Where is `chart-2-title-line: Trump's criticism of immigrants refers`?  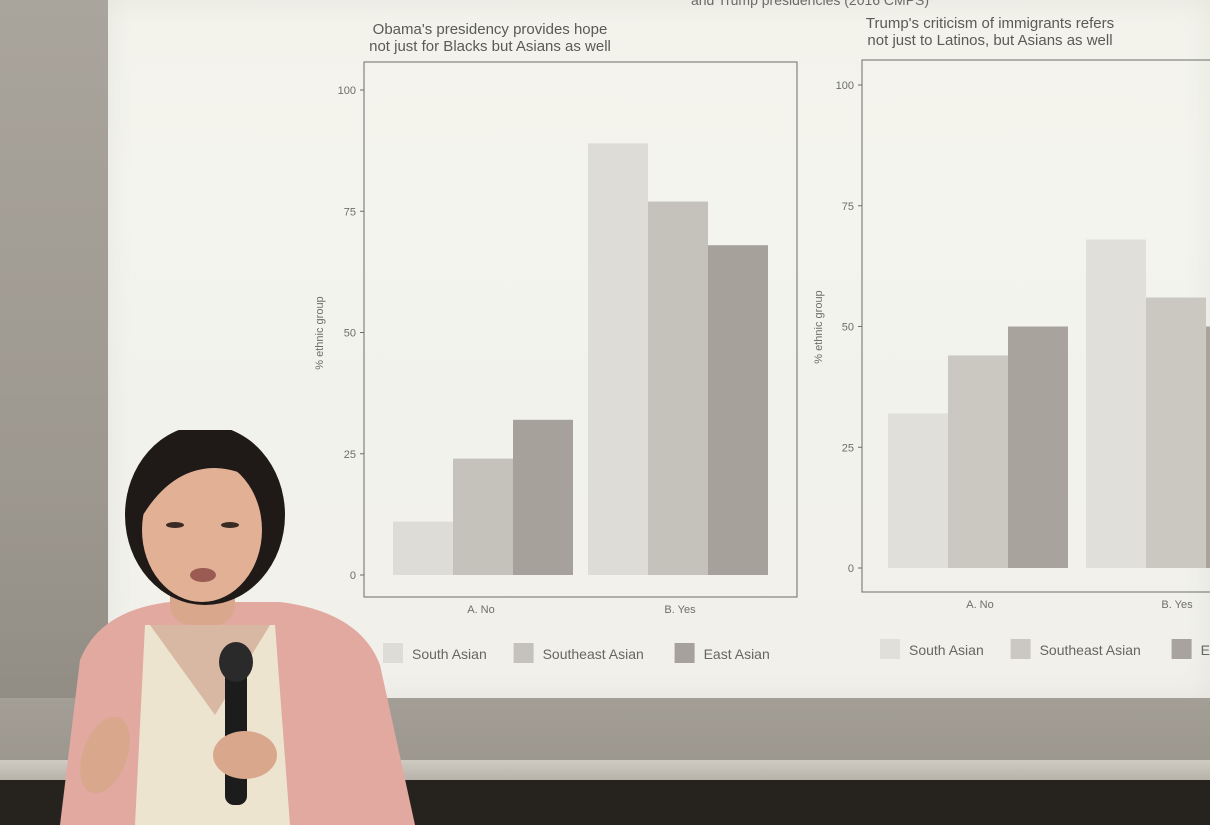
chart-2-title-line: Trump's criticism of immigrants refers is located at coordinates (990, 23).